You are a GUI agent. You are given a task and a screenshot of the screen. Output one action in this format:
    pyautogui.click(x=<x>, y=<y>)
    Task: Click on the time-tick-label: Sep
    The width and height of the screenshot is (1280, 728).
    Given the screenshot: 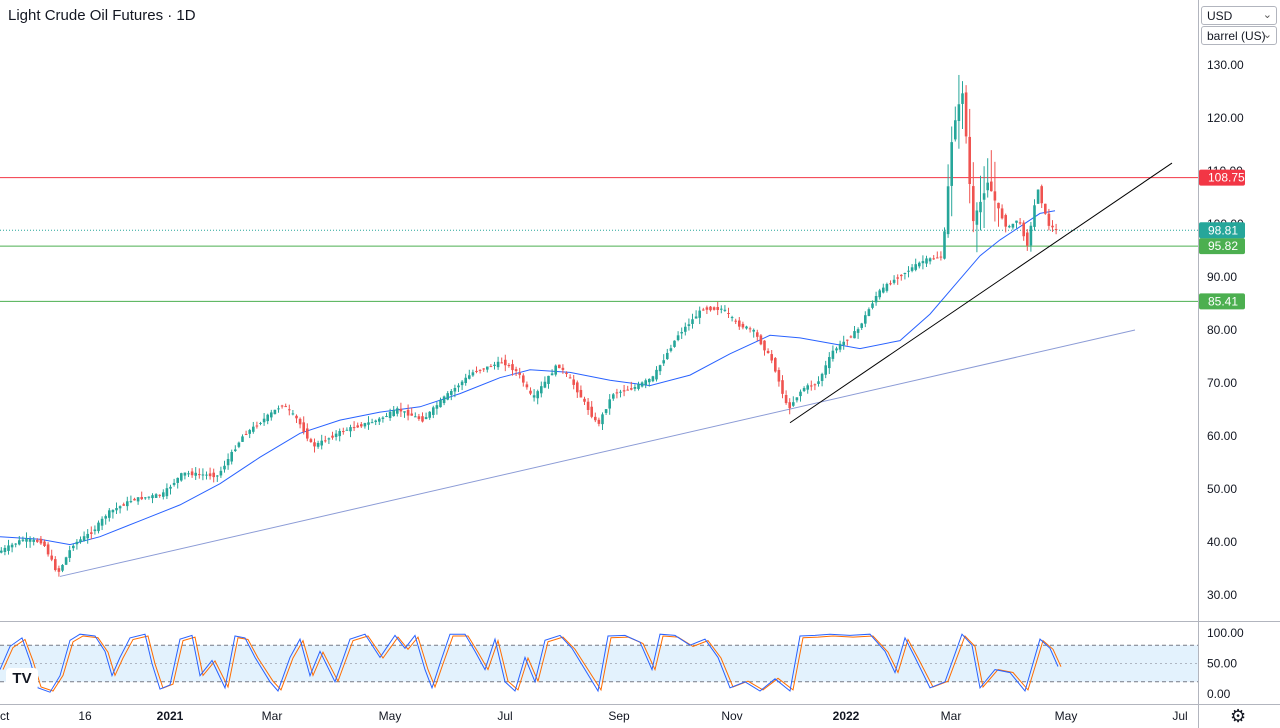 What is the action you would take?
    pyautogui.click(x=619, y=716)
    